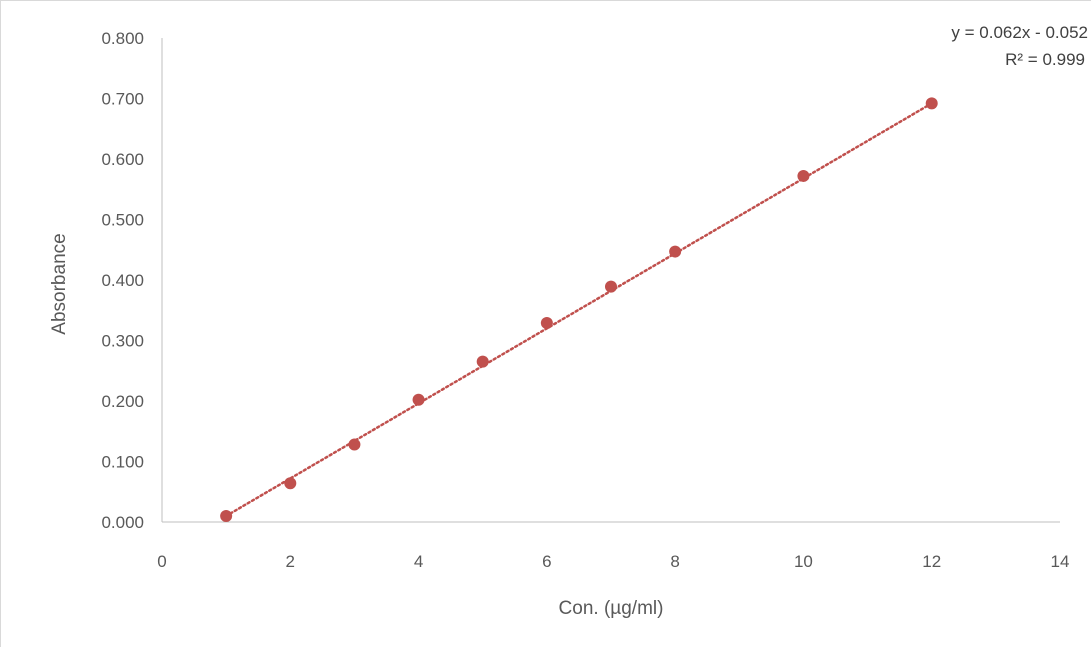 The height and width of the screenshot is (648, 1091). Describe the element at coordinates (122, 341) in the screenshot. I see `y-tick-label: 0.300` at that location.